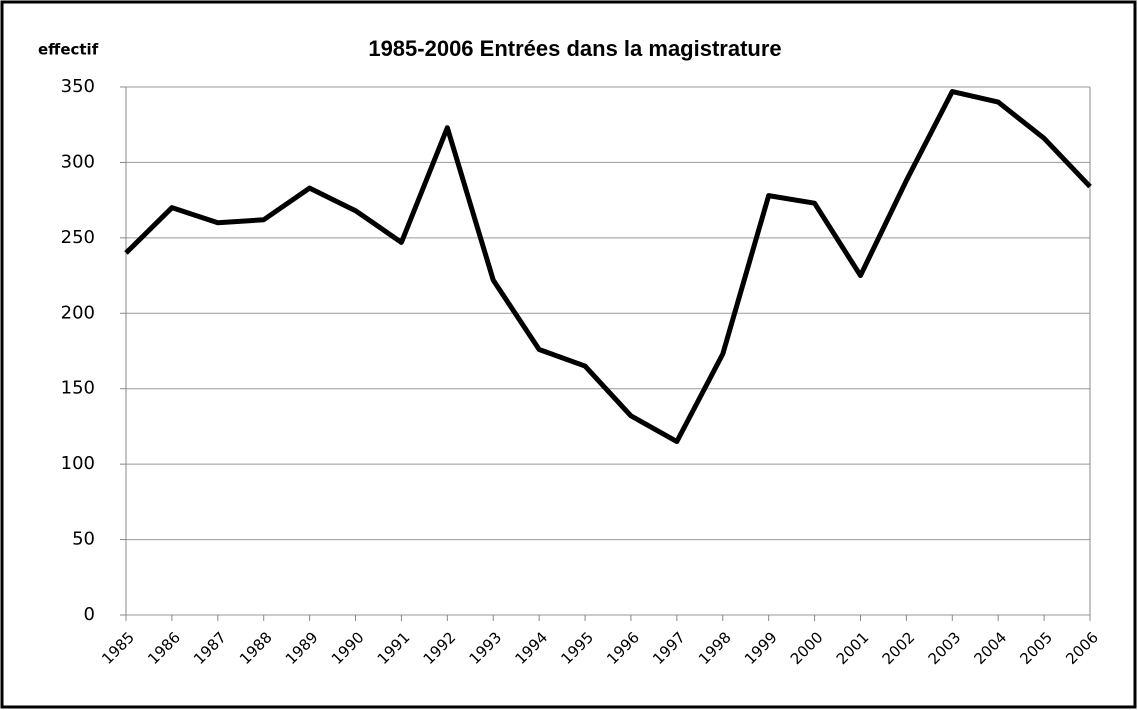 The image size is (1138, 710). I want to click on y-tick-label: 250, so click(78, 237).